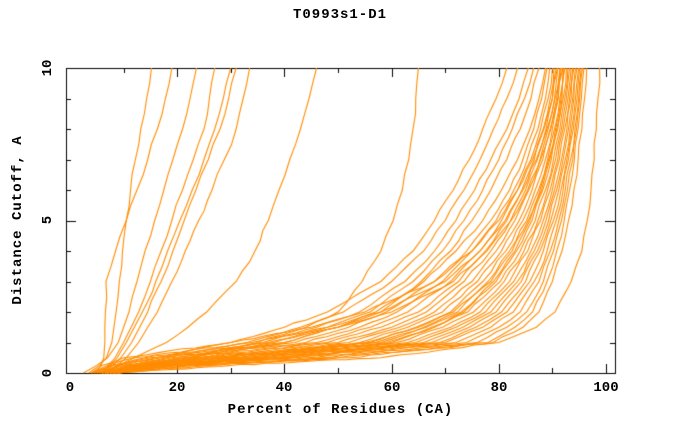 The height and width of the screenshot is (440, 680). Describe the element at coordinates (284, 388) in the screenshot. I see `x-tick-label-40: 40` at that location.